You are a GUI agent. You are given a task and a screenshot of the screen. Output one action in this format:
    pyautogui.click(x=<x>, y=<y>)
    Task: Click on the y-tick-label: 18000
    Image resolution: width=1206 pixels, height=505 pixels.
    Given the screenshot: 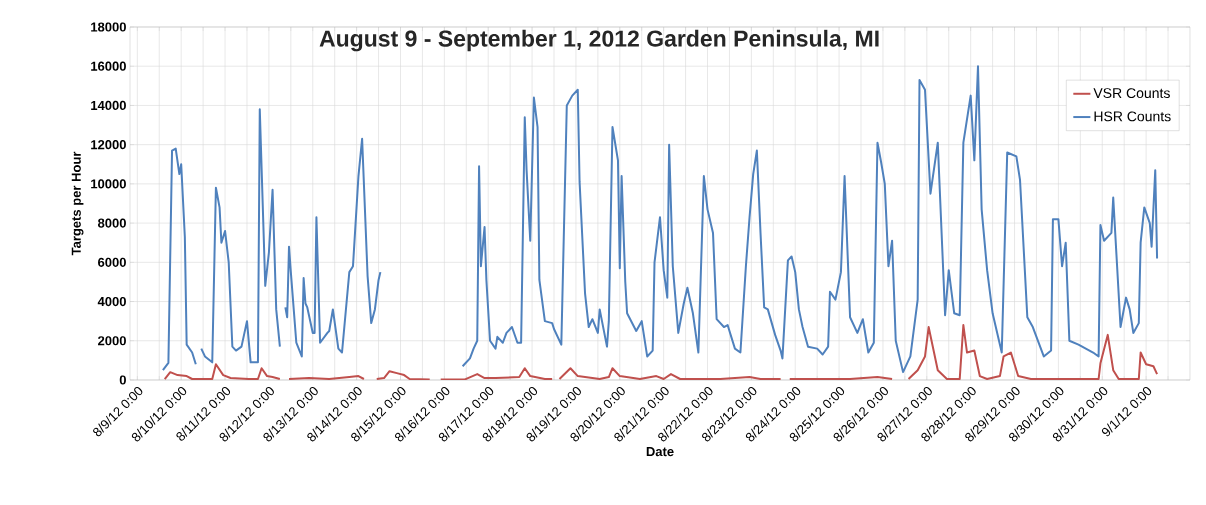 What is the action you would take?
    pyautogui.click(x=108, y=27)
    